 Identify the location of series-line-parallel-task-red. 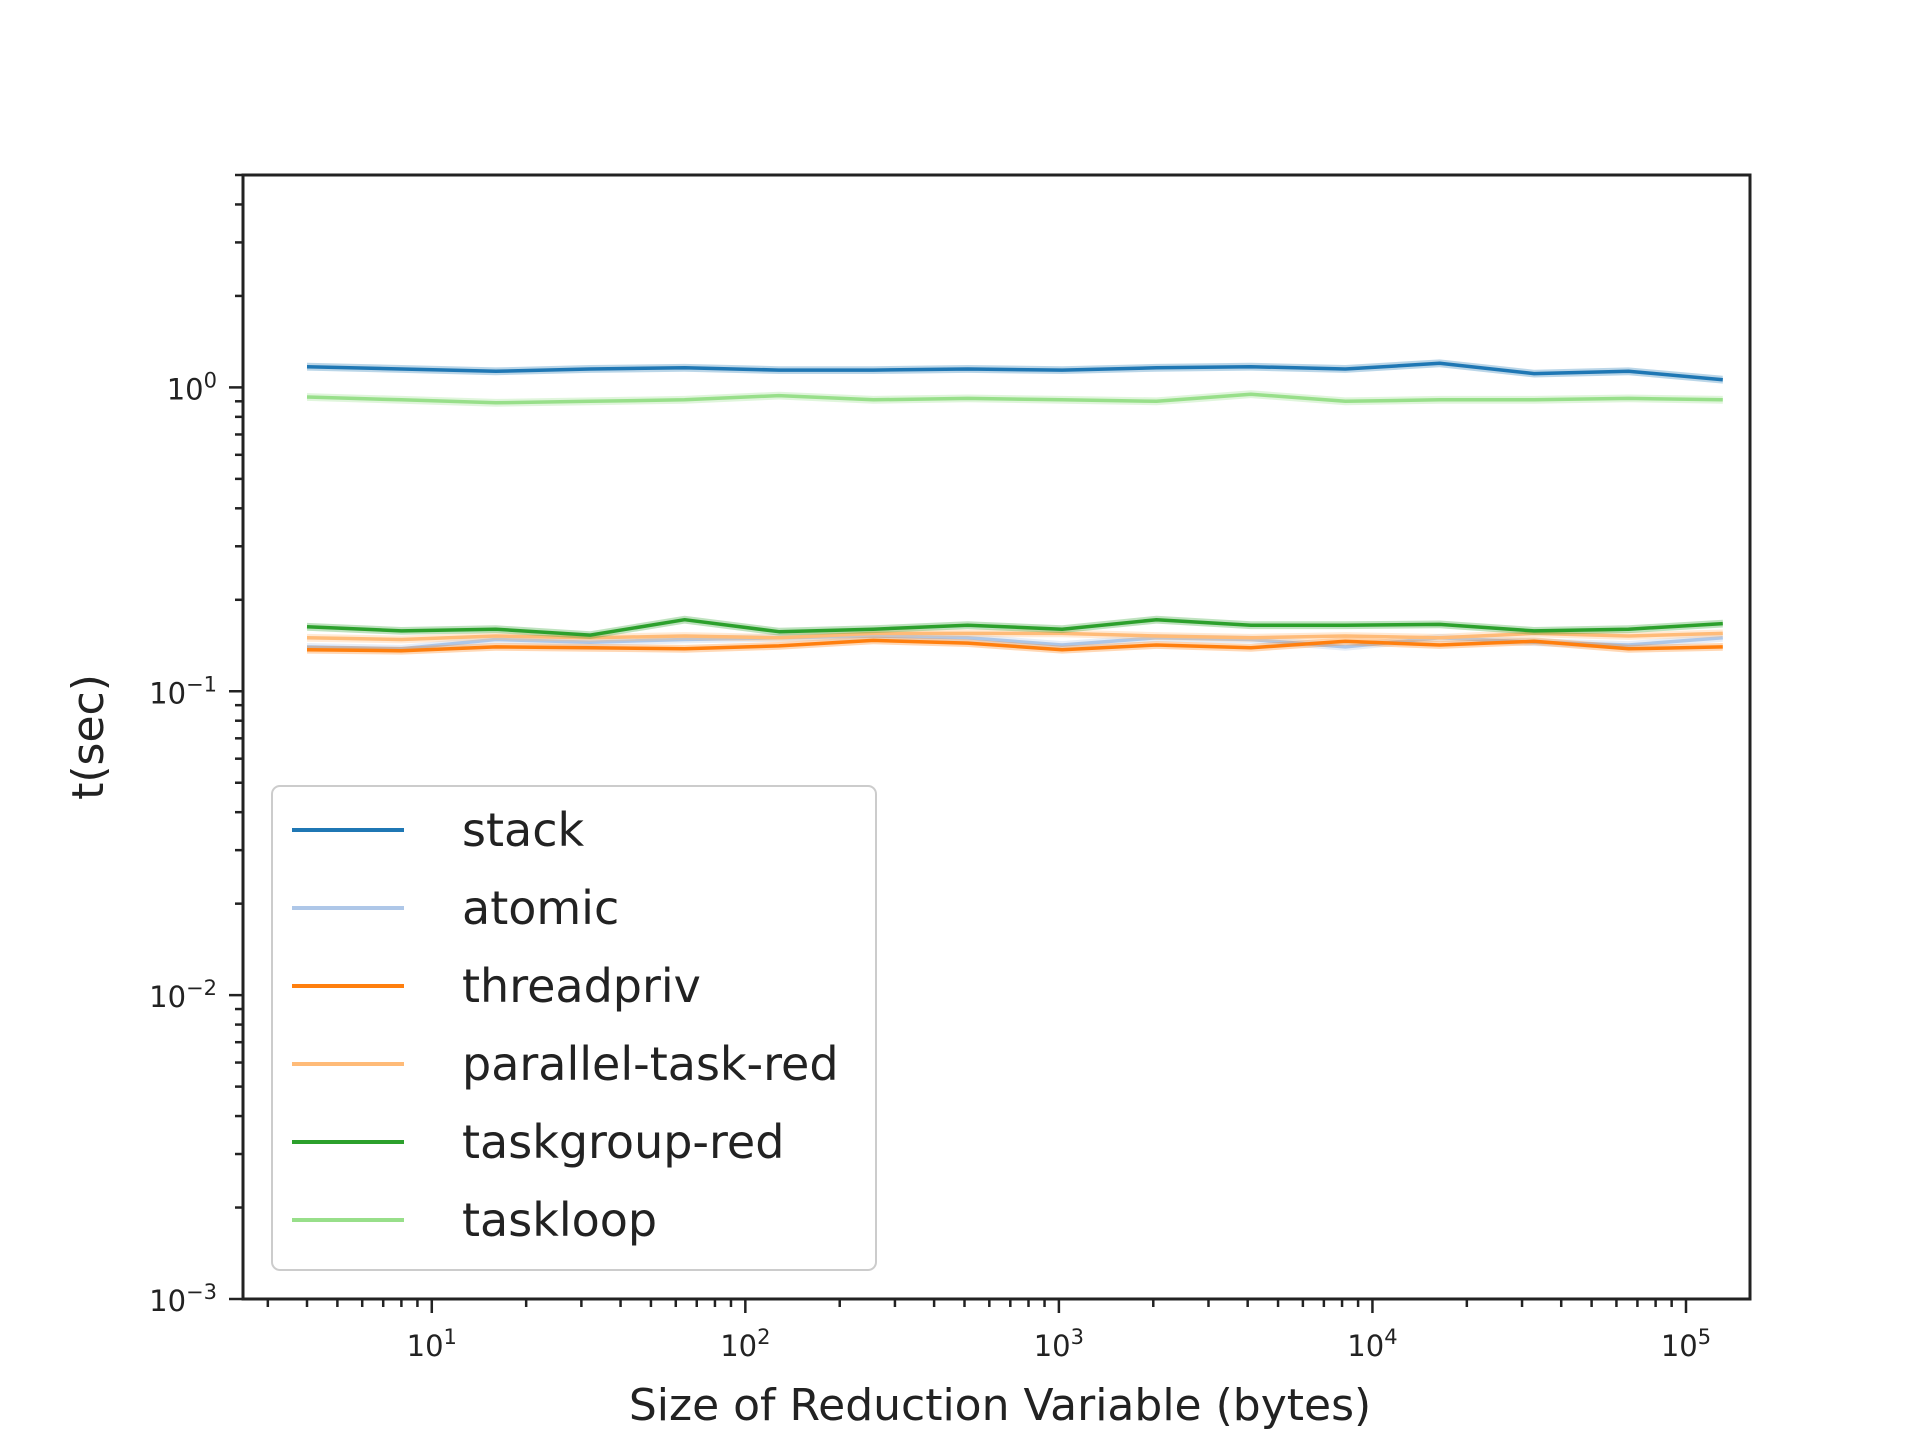
(1014, 636).